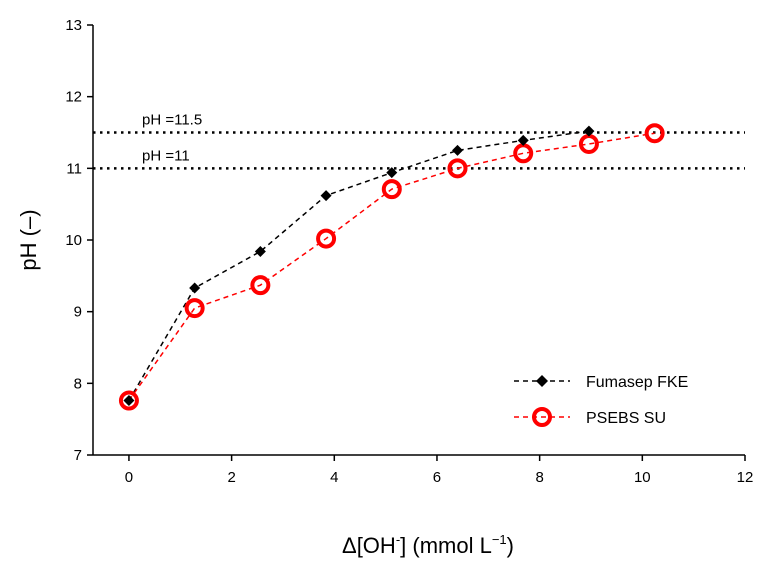 The height and width of the screenshot is (566, 765). I want to click on legend-label-1: Fumasep FKE, so click(637, 382).